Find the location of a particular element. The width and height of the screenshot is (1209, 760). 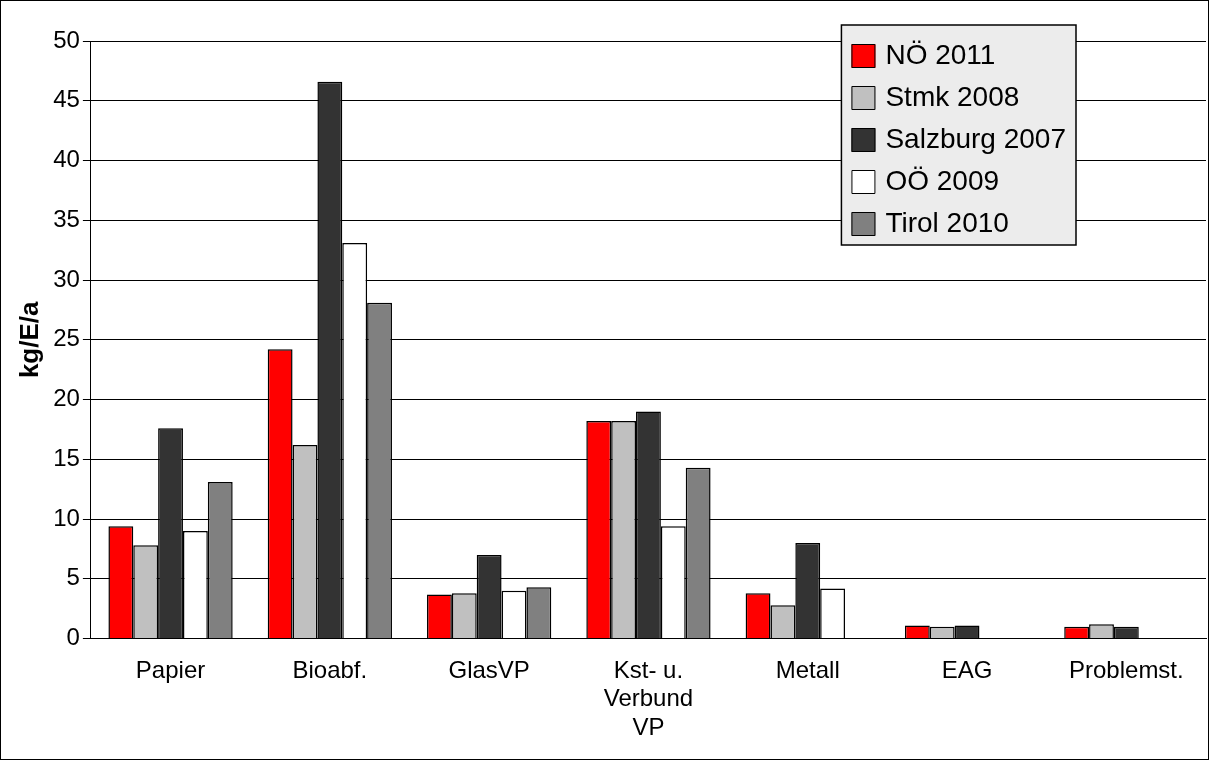

y-tick-label: 0 is located at coordinates (73, 637).